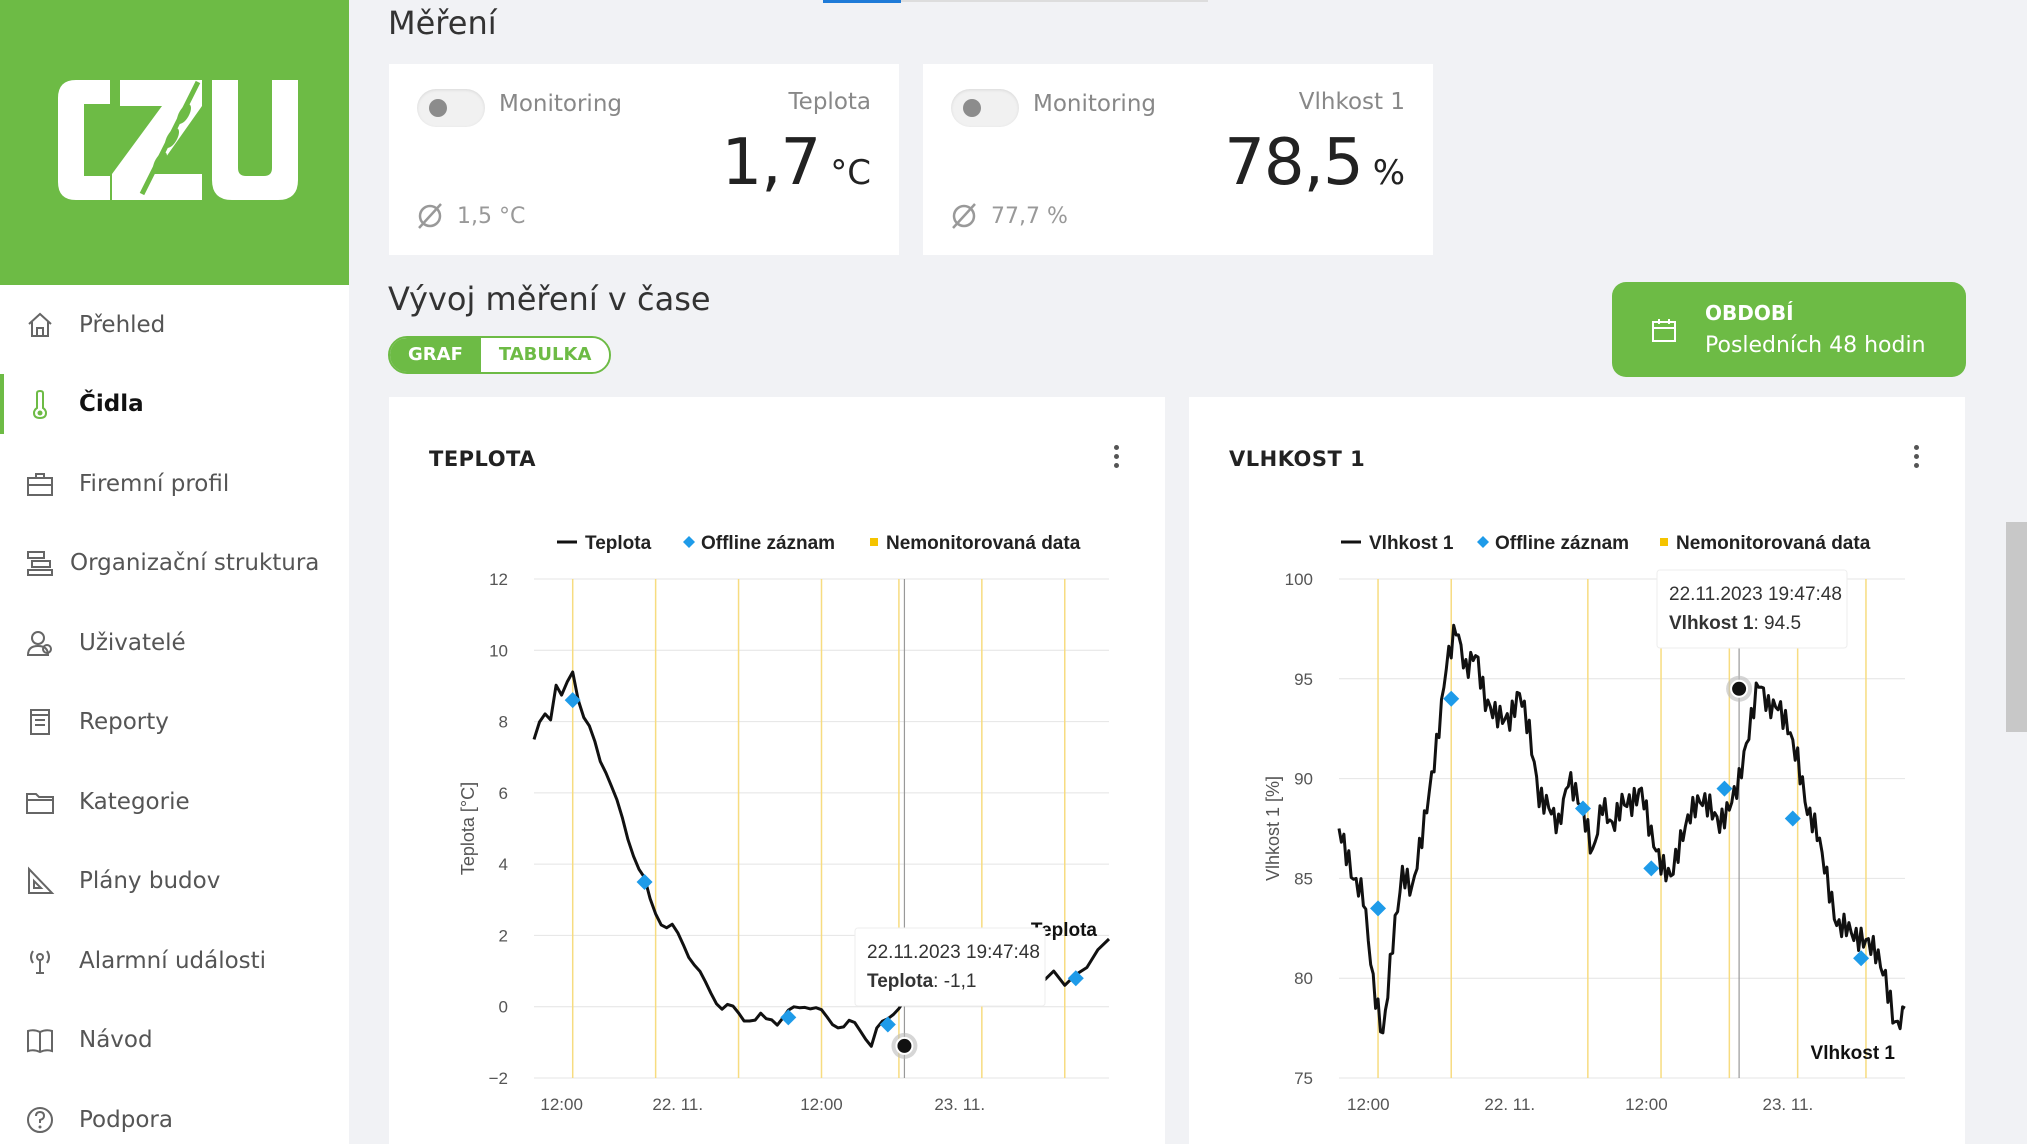  I want to click on y-tick-label: 75, so click(1303, 1078).